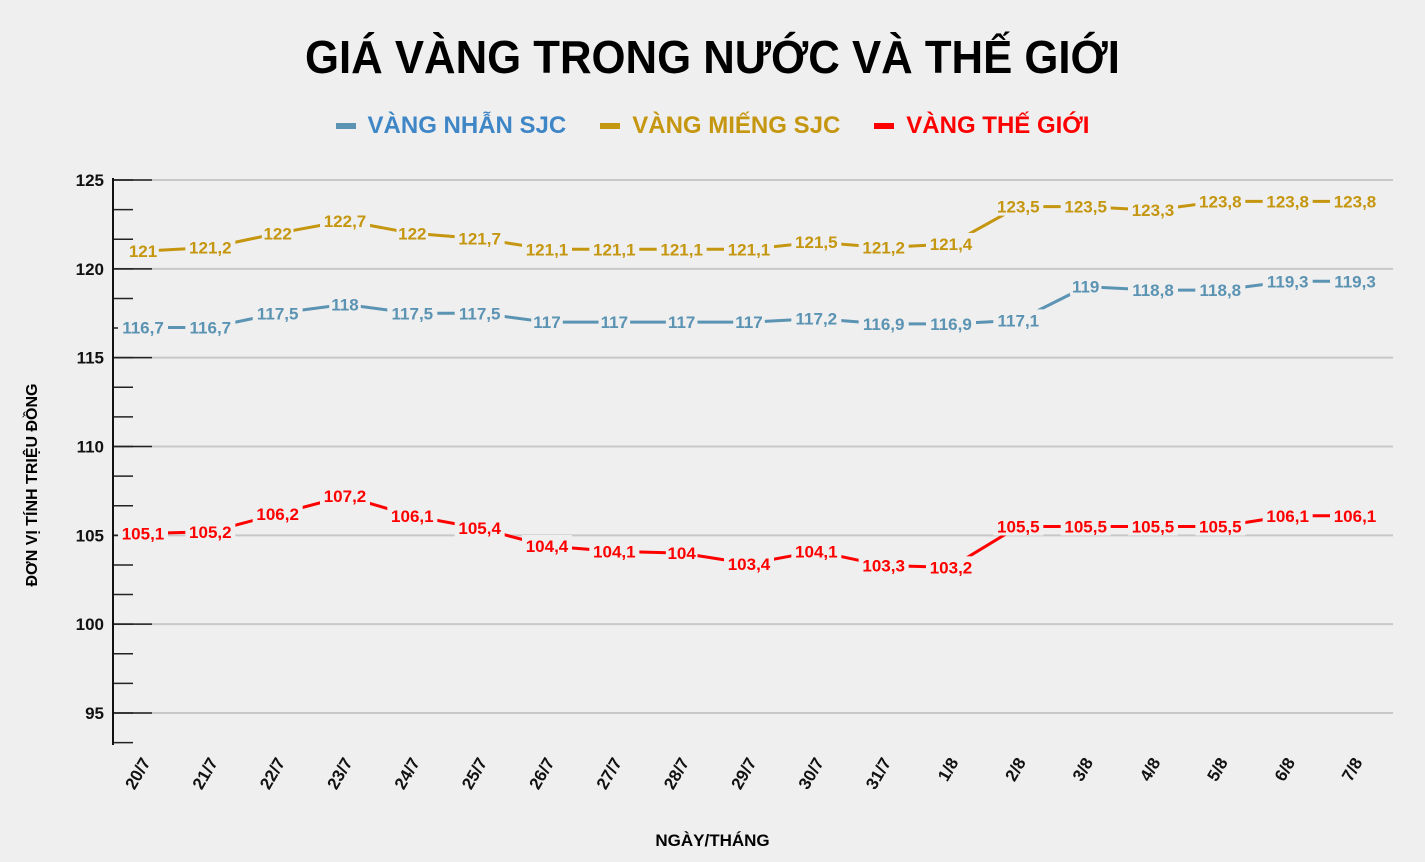 Image resolution: width=1425 pixels, height=862 pixels. I want to click on data-label: 104,4, so click(547, 546).